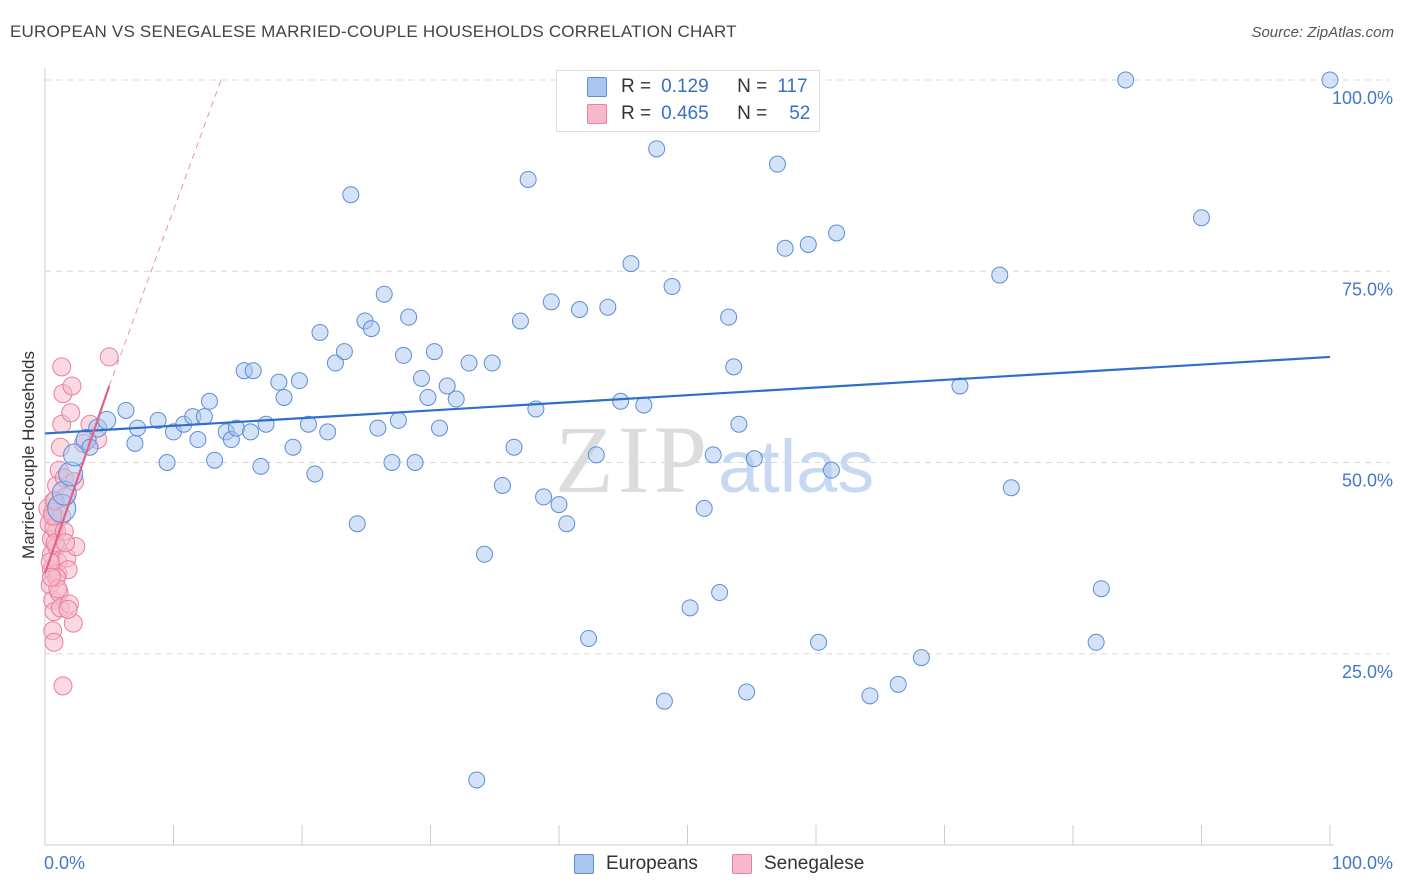  Describe the element at coordinates (792, 86) in the screenshot. I see `legend-n-value: 117` at that location.